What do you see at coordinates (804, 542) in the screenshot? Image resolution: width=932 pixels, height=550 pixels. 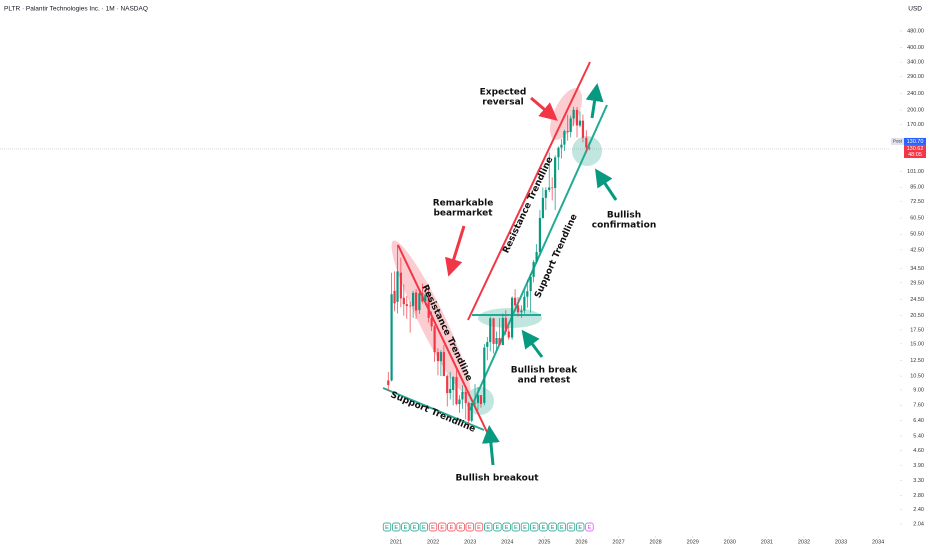 I see `x-tick-label: 2032` at bounding box center [804, 542].